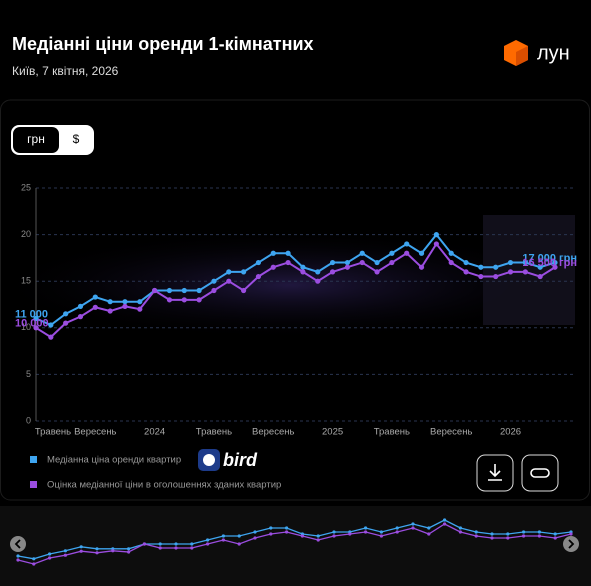 This screenshot has height=586, width=591. I want to click on nav-right, so click(571, 544).